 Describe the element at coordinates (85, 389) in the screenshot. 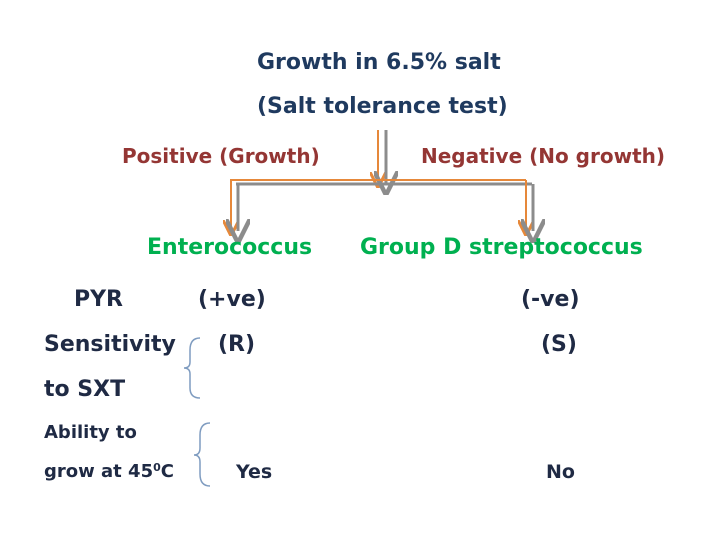

I see `sxt-label-line2: to SXT` at that location.